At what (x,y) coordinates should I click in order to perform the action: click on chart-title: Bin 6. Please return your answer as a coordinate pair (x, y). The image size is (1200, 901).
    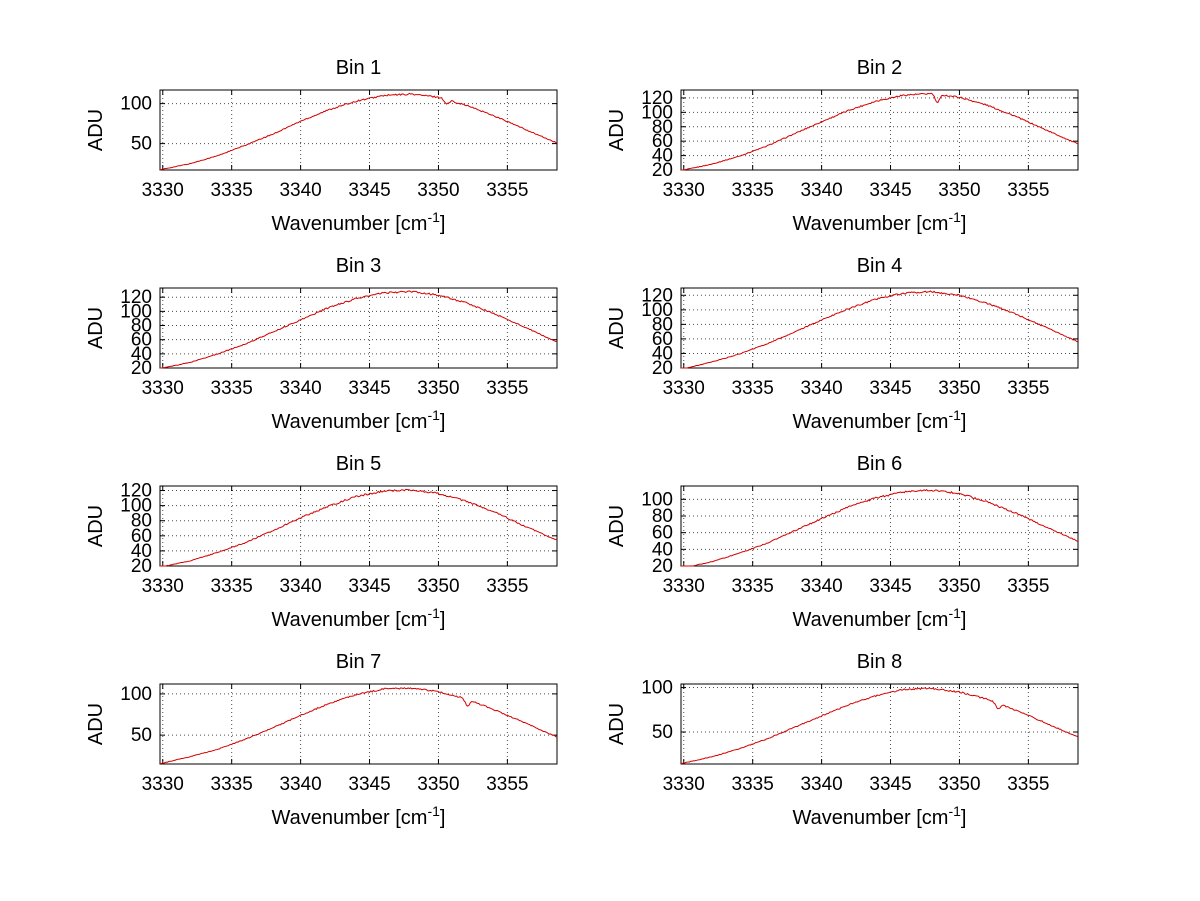
    Looking at the image, I should click on (880, 464).